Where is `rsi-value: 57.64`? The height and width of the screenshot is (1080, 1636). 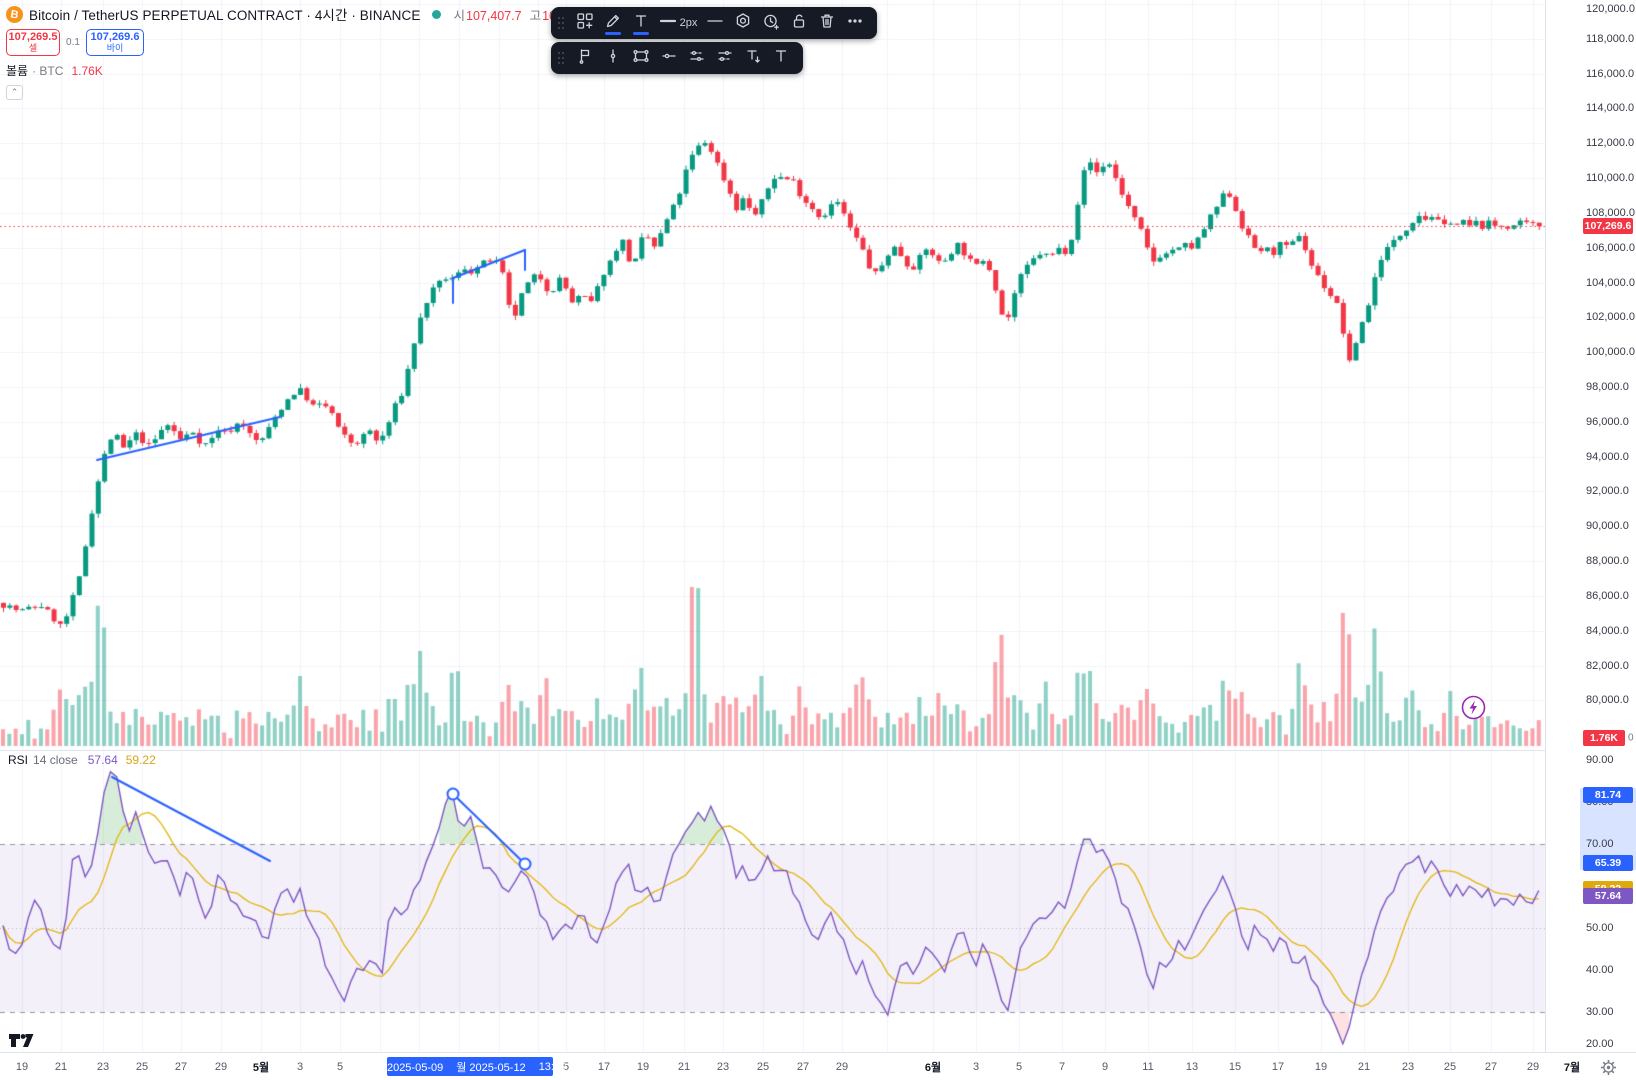
rsi-value: 57.64 is located at coordinates (102, 760).